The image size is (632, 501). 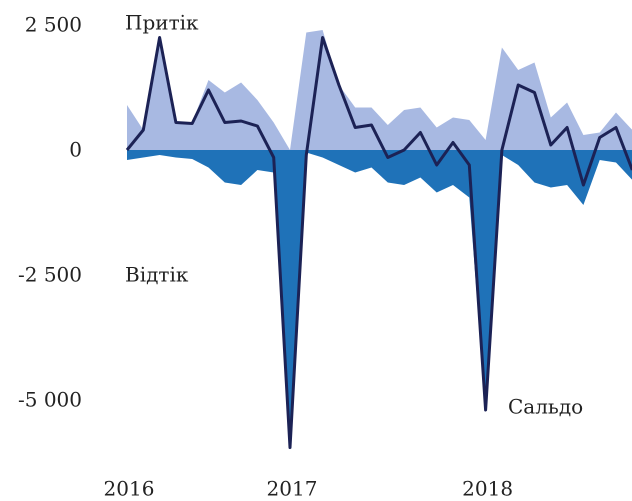 What do you see at coordinates (157, 275) in the screenshot?
I see `legend-label: Відтік` at bounding box center [157, 275].